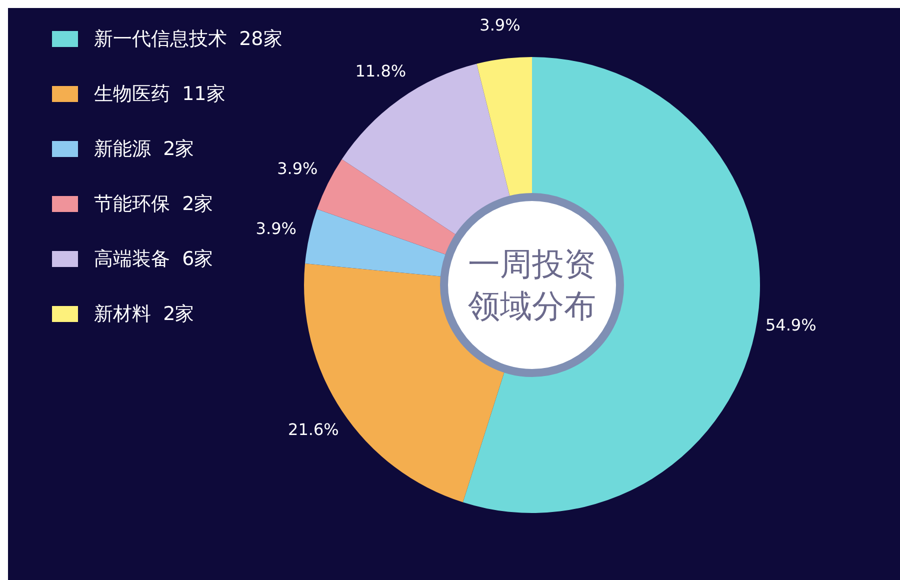  Describe the element at coordinates (790, 325) in the screenshot. I see `data-label: 54.9%` at that location.